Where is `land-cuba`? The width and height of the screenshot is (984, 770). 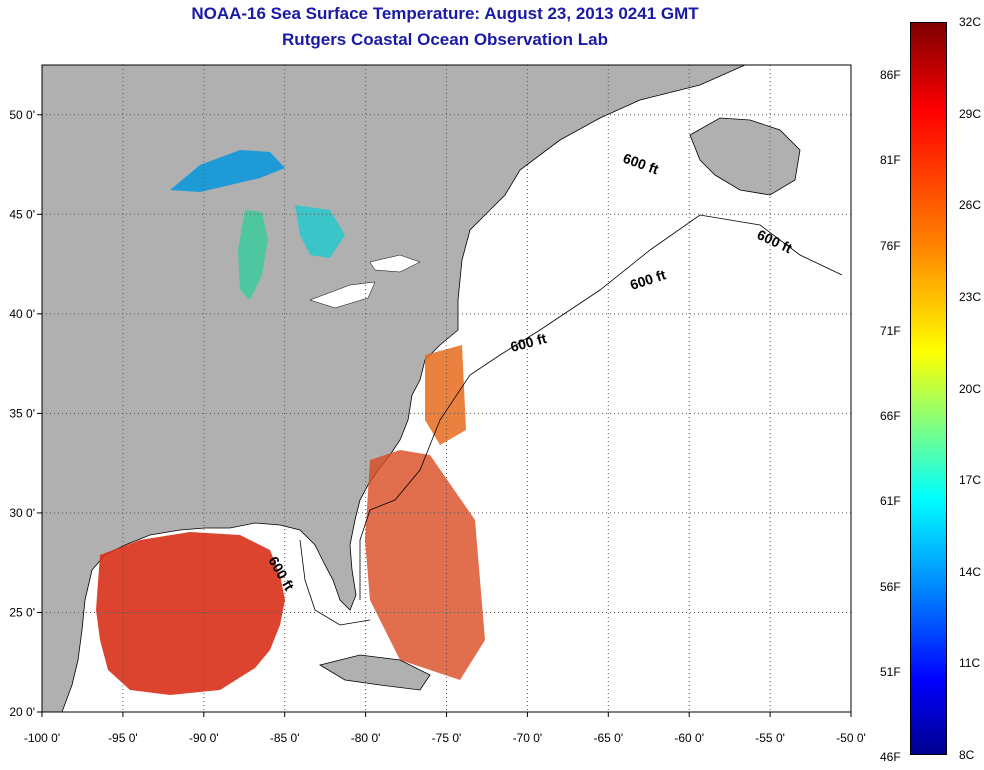
land-cuba is located at coordinates (374, 672).